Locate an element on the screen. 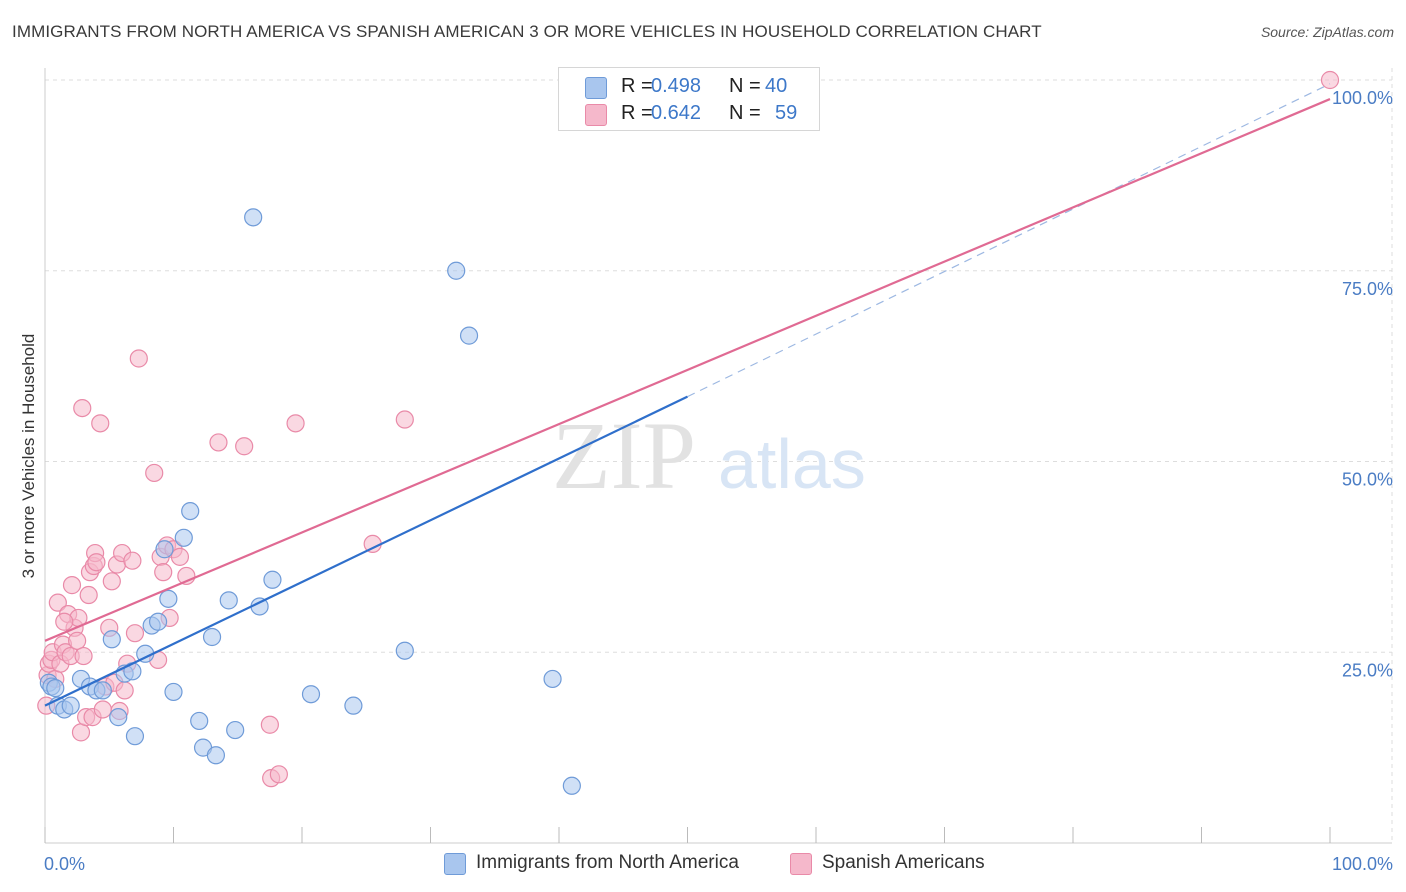 The image size is (1406, 892). legend-swatch-blue is located at coordinates (596, 88).